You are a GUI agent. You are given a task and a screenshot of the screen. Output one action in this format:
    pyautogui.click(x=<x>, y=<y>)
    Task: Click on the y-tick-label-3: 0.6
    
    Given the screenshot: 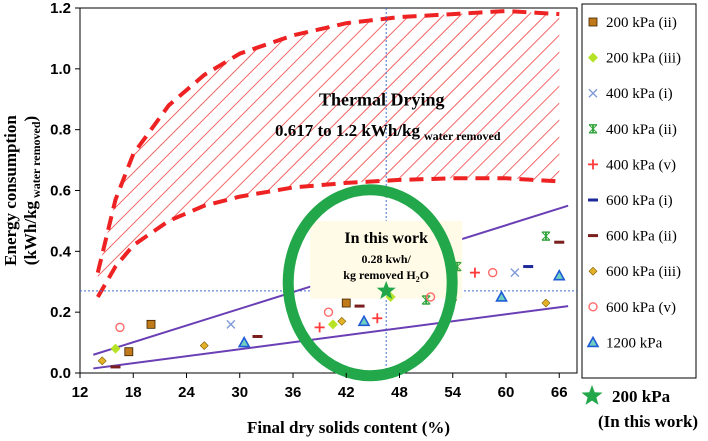 What is the action you would take?
    pyautogui.click(x=60, y=191)
    